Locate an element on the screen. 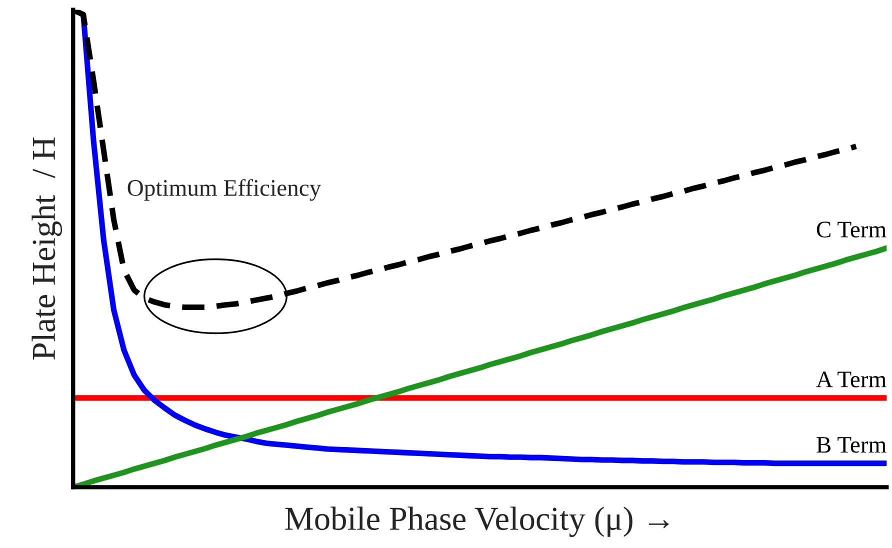 The height and width of the screenshot is (548, 892). series-label: C Term is located at coordinates (851, 230).